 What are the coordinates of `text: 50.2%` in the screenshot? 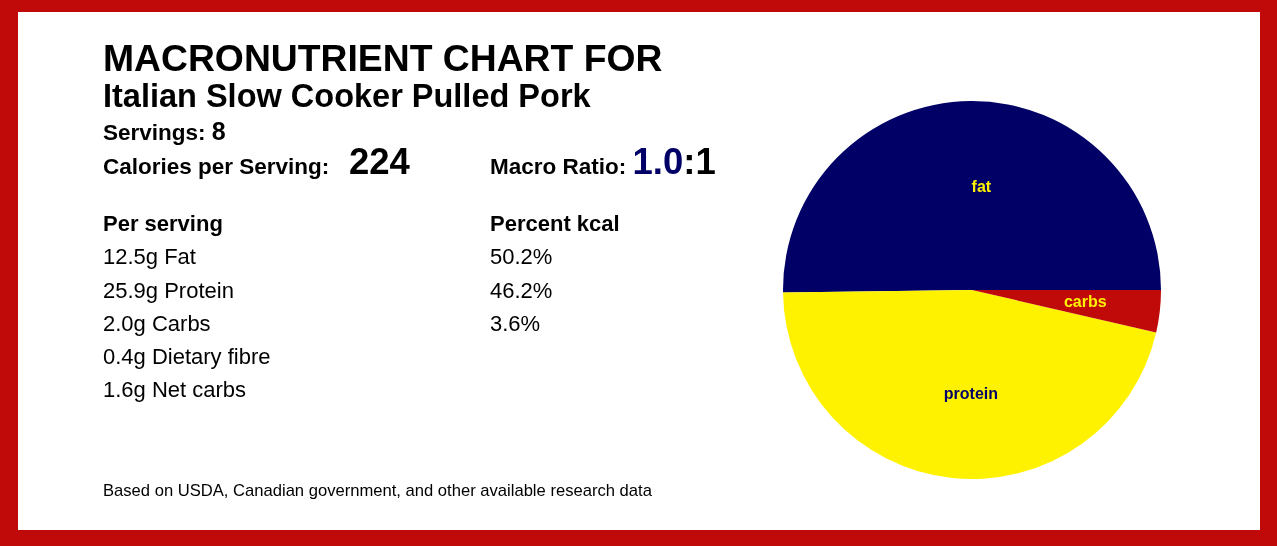 It's located at (521, 256).